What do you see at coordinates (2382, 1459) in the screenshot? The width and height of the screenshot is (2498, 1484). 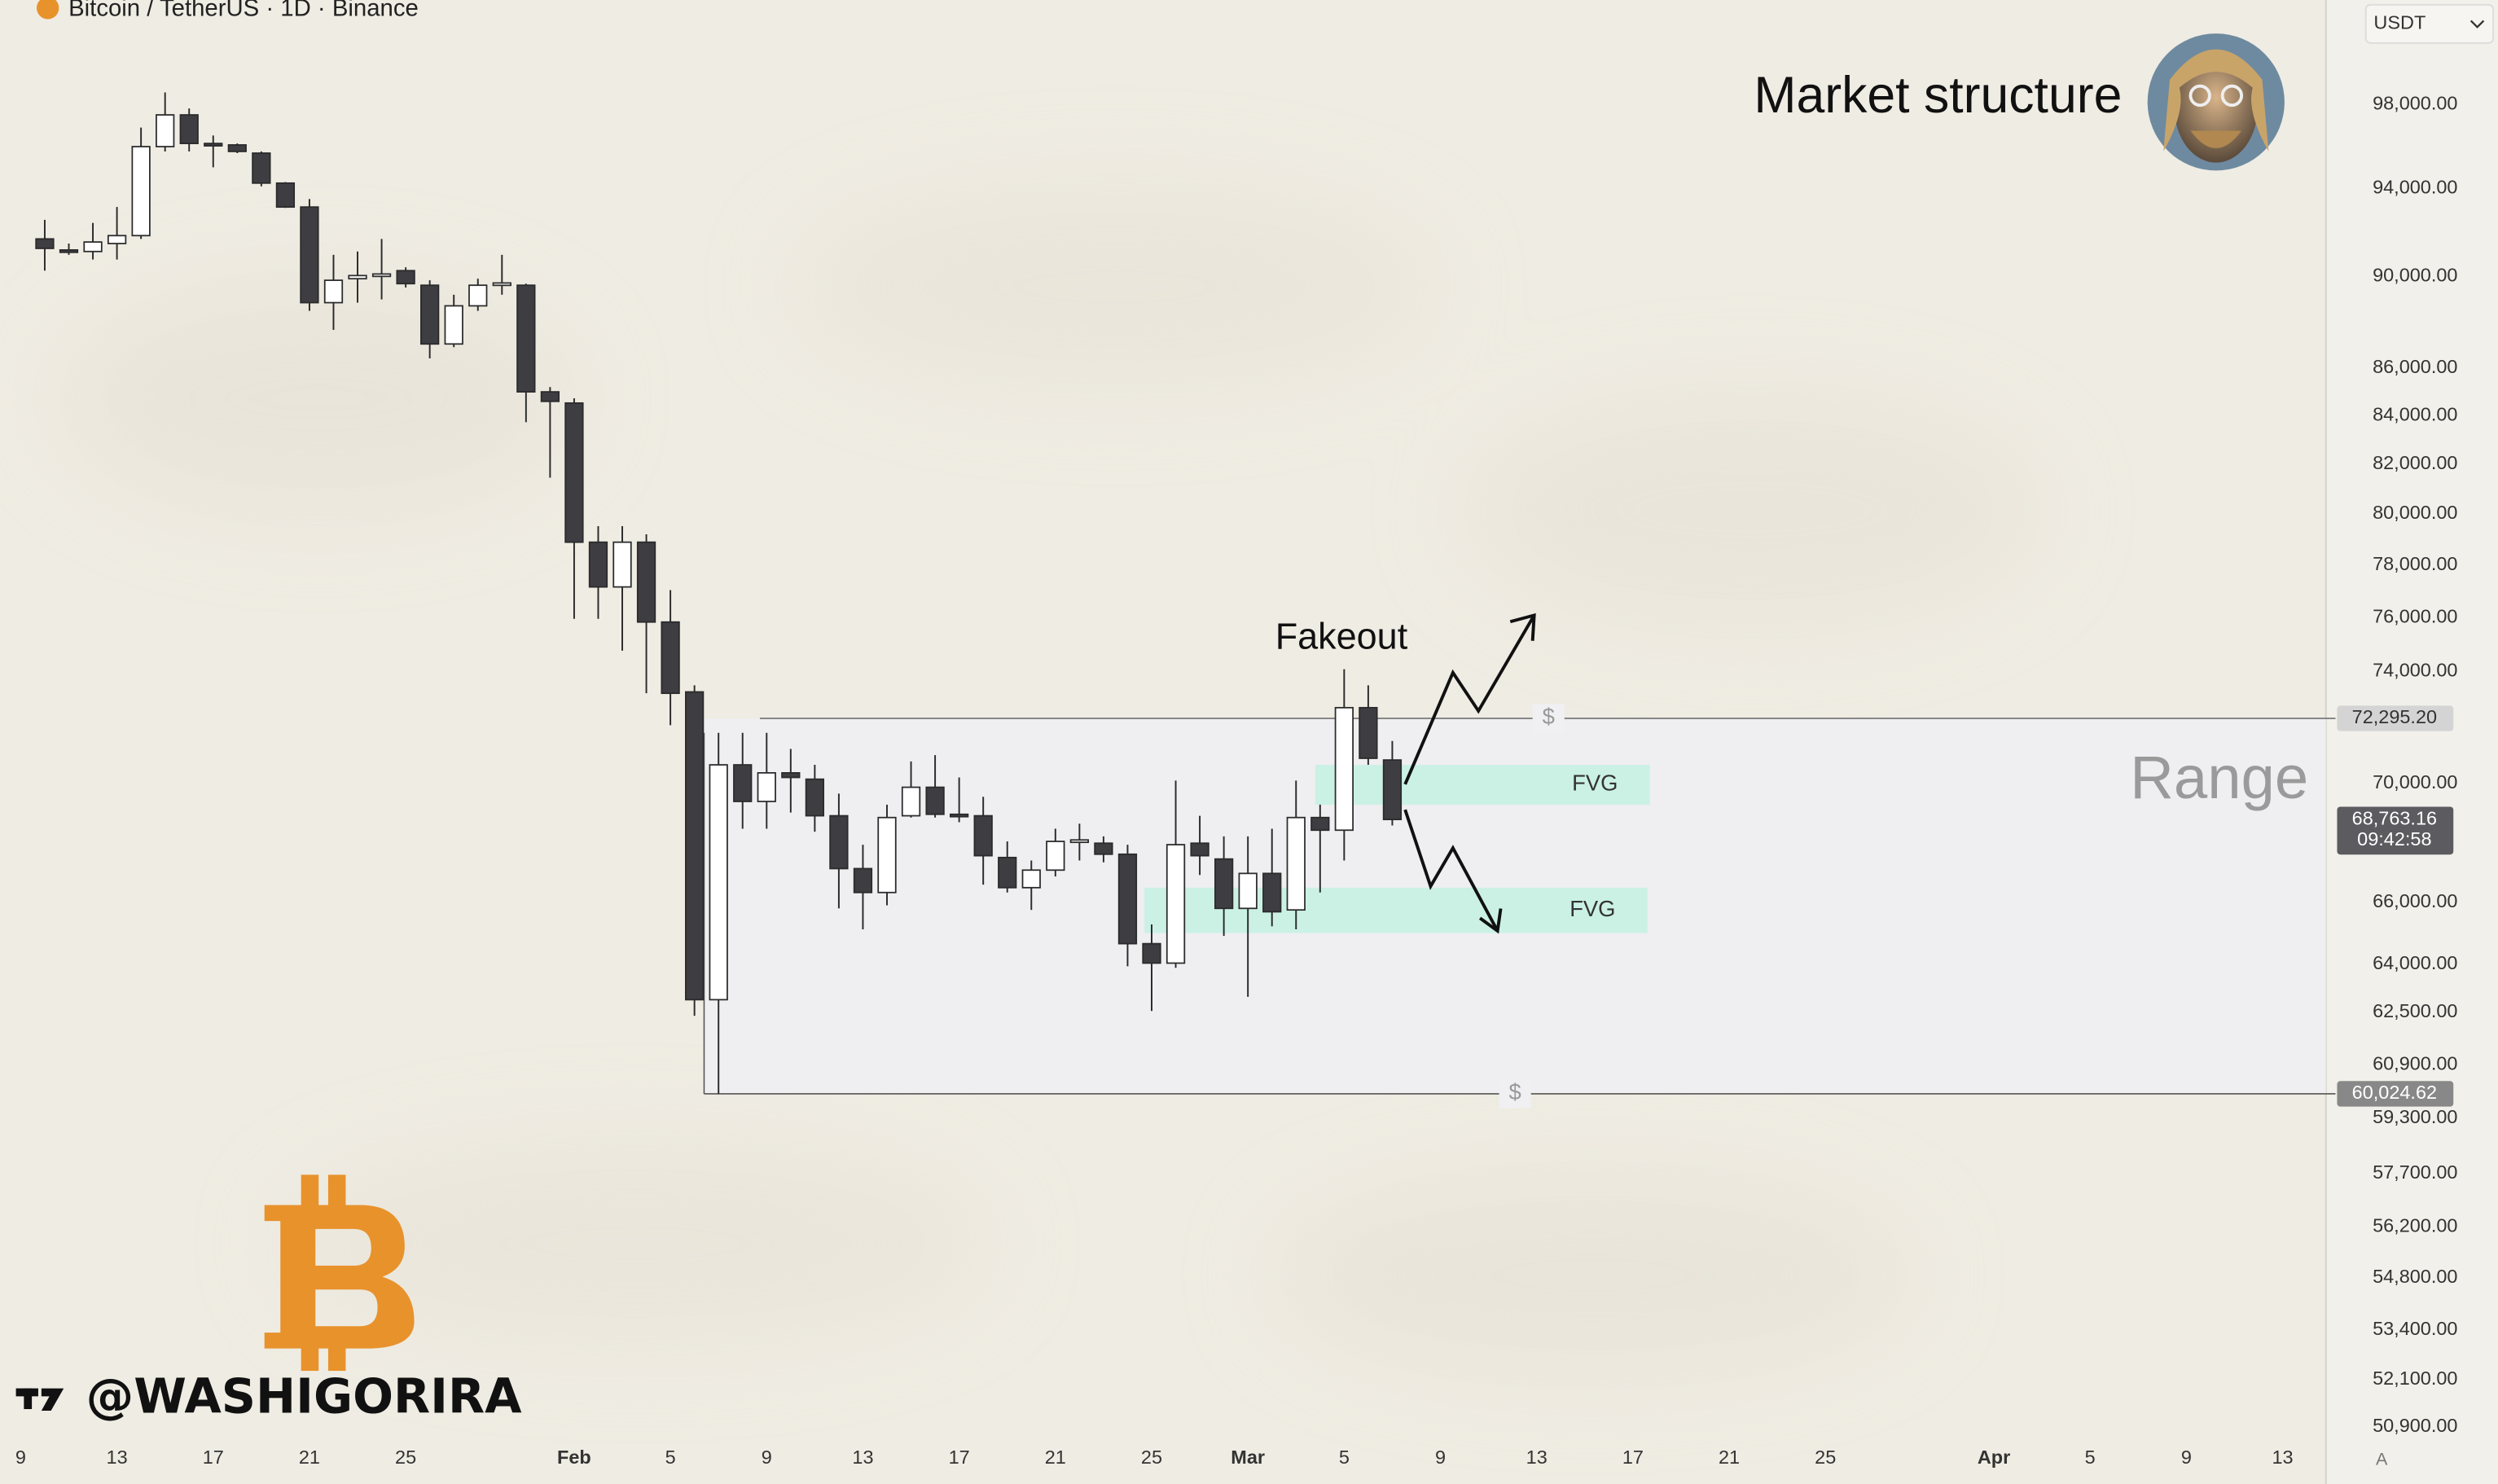 I see `auto-scale: A` at bounding box center [2382, 1459].